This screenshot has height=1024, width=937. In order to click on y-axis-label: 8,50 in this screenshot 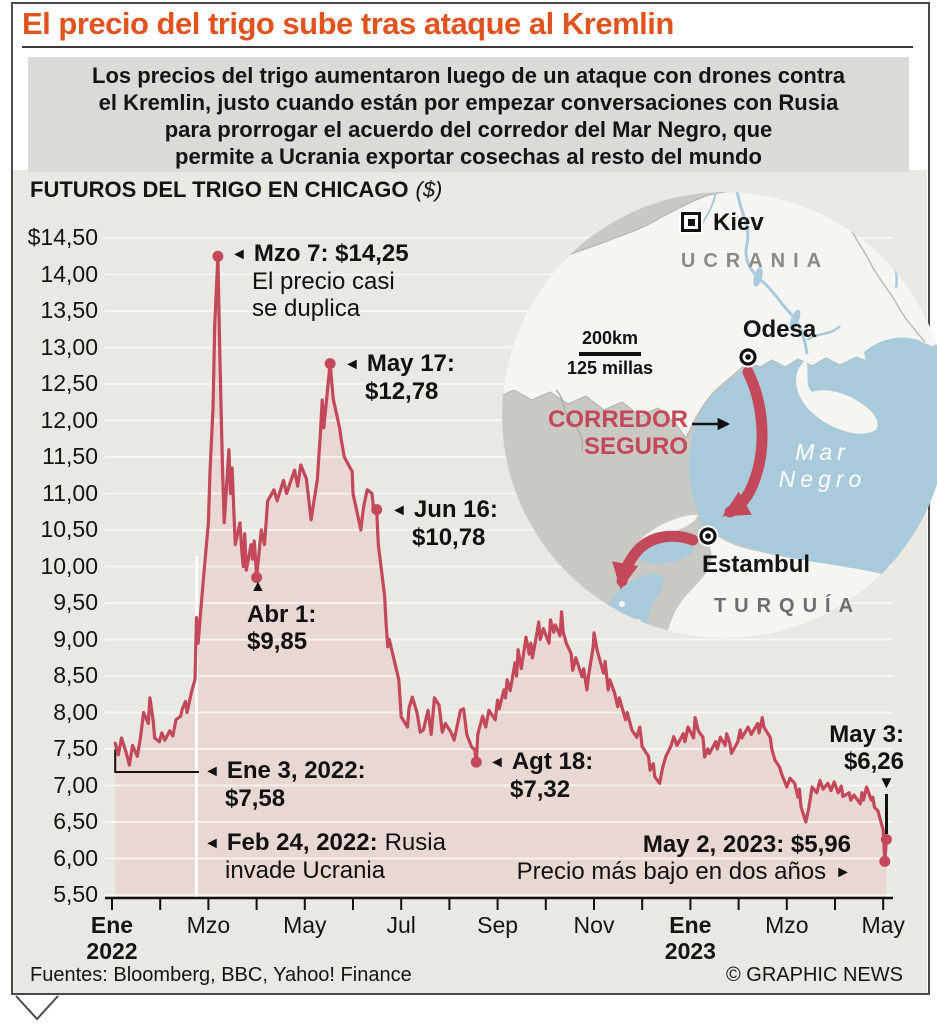, I will do `click(75, 675)`.